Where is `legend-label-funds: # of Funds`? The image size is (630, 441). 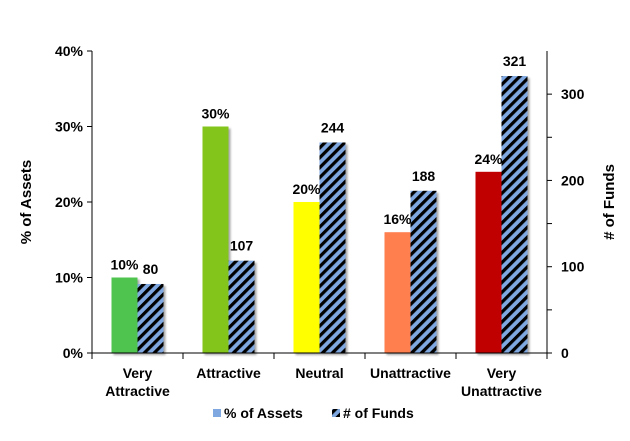
legend-label-funds: # of Funds is located at coordinates (378, 413).